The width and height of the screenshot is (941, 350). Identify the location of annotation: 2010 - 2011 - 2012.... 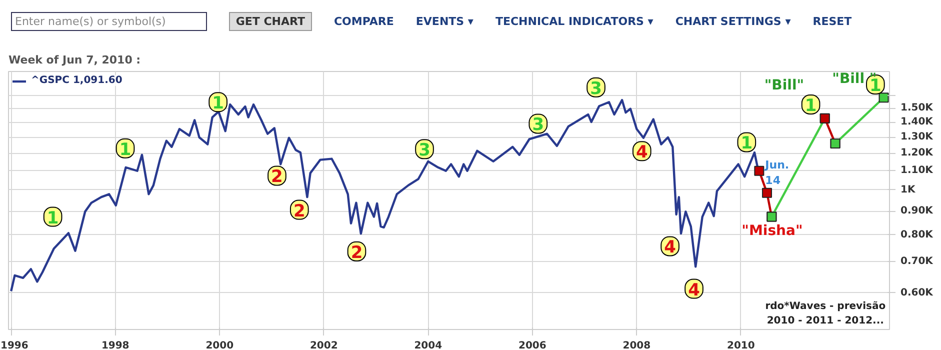
(825, 320).